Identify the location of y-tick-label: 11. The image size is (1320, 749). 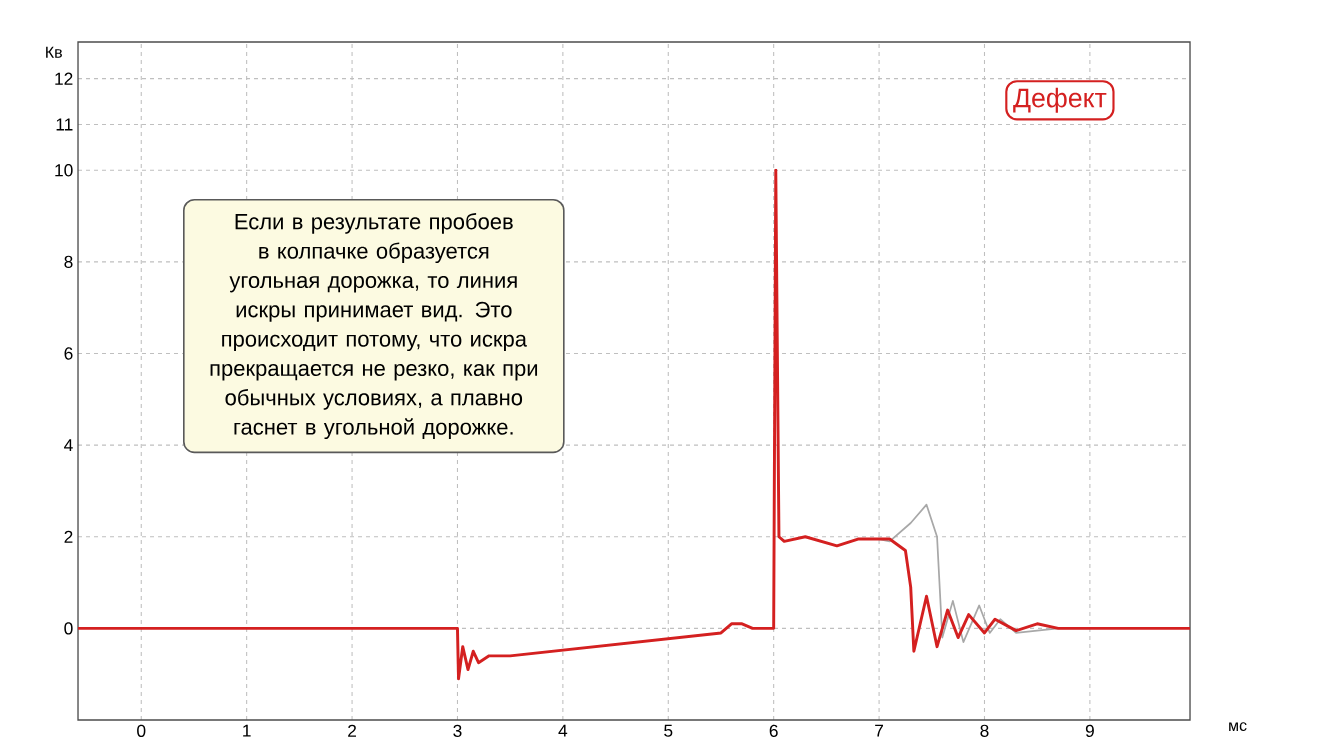
(64, 124).